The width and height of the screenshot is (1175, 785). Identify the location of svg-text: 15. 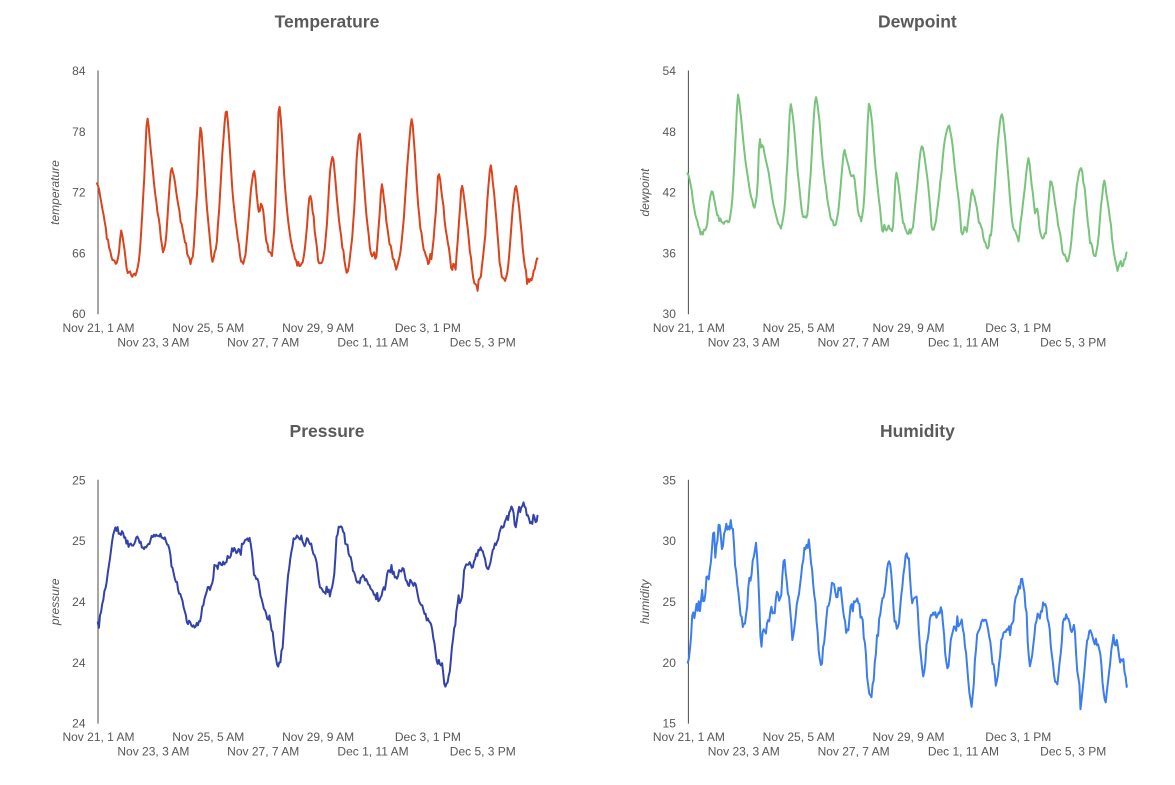
(670, 724).